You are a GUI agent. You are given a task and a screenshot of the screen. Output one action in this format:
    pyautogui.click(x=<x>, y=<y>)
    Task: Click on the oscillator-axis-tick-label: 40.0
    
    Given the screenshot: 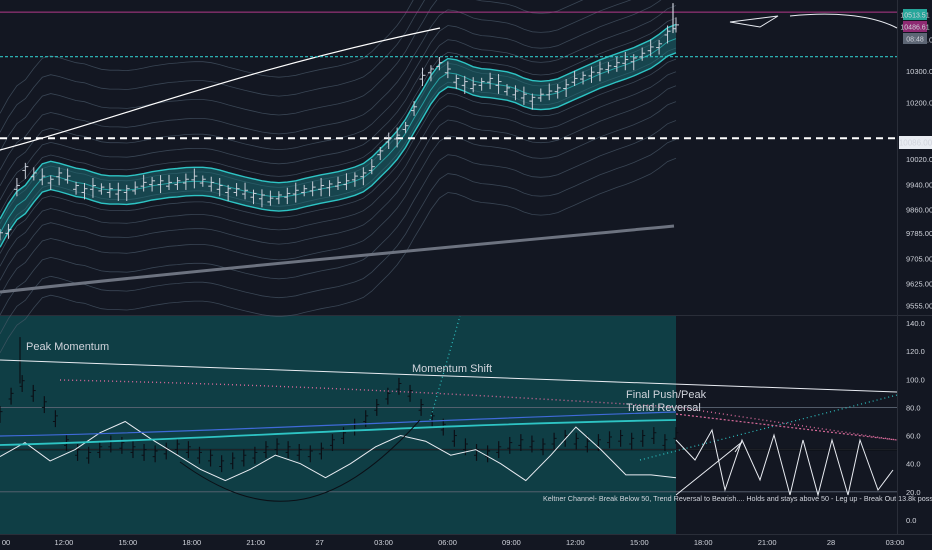 What is the action you would take?
    pyautogui.click(x=913, y=464)
    